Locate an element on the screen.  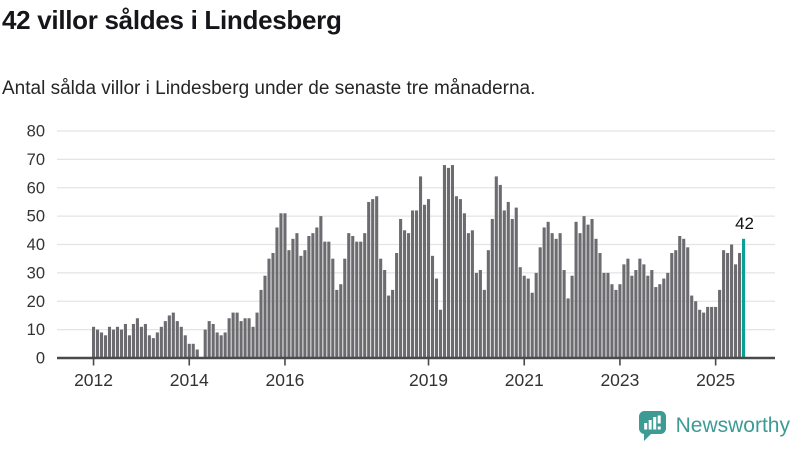
svg-text: 2012 is located at coordinates (93, 380).